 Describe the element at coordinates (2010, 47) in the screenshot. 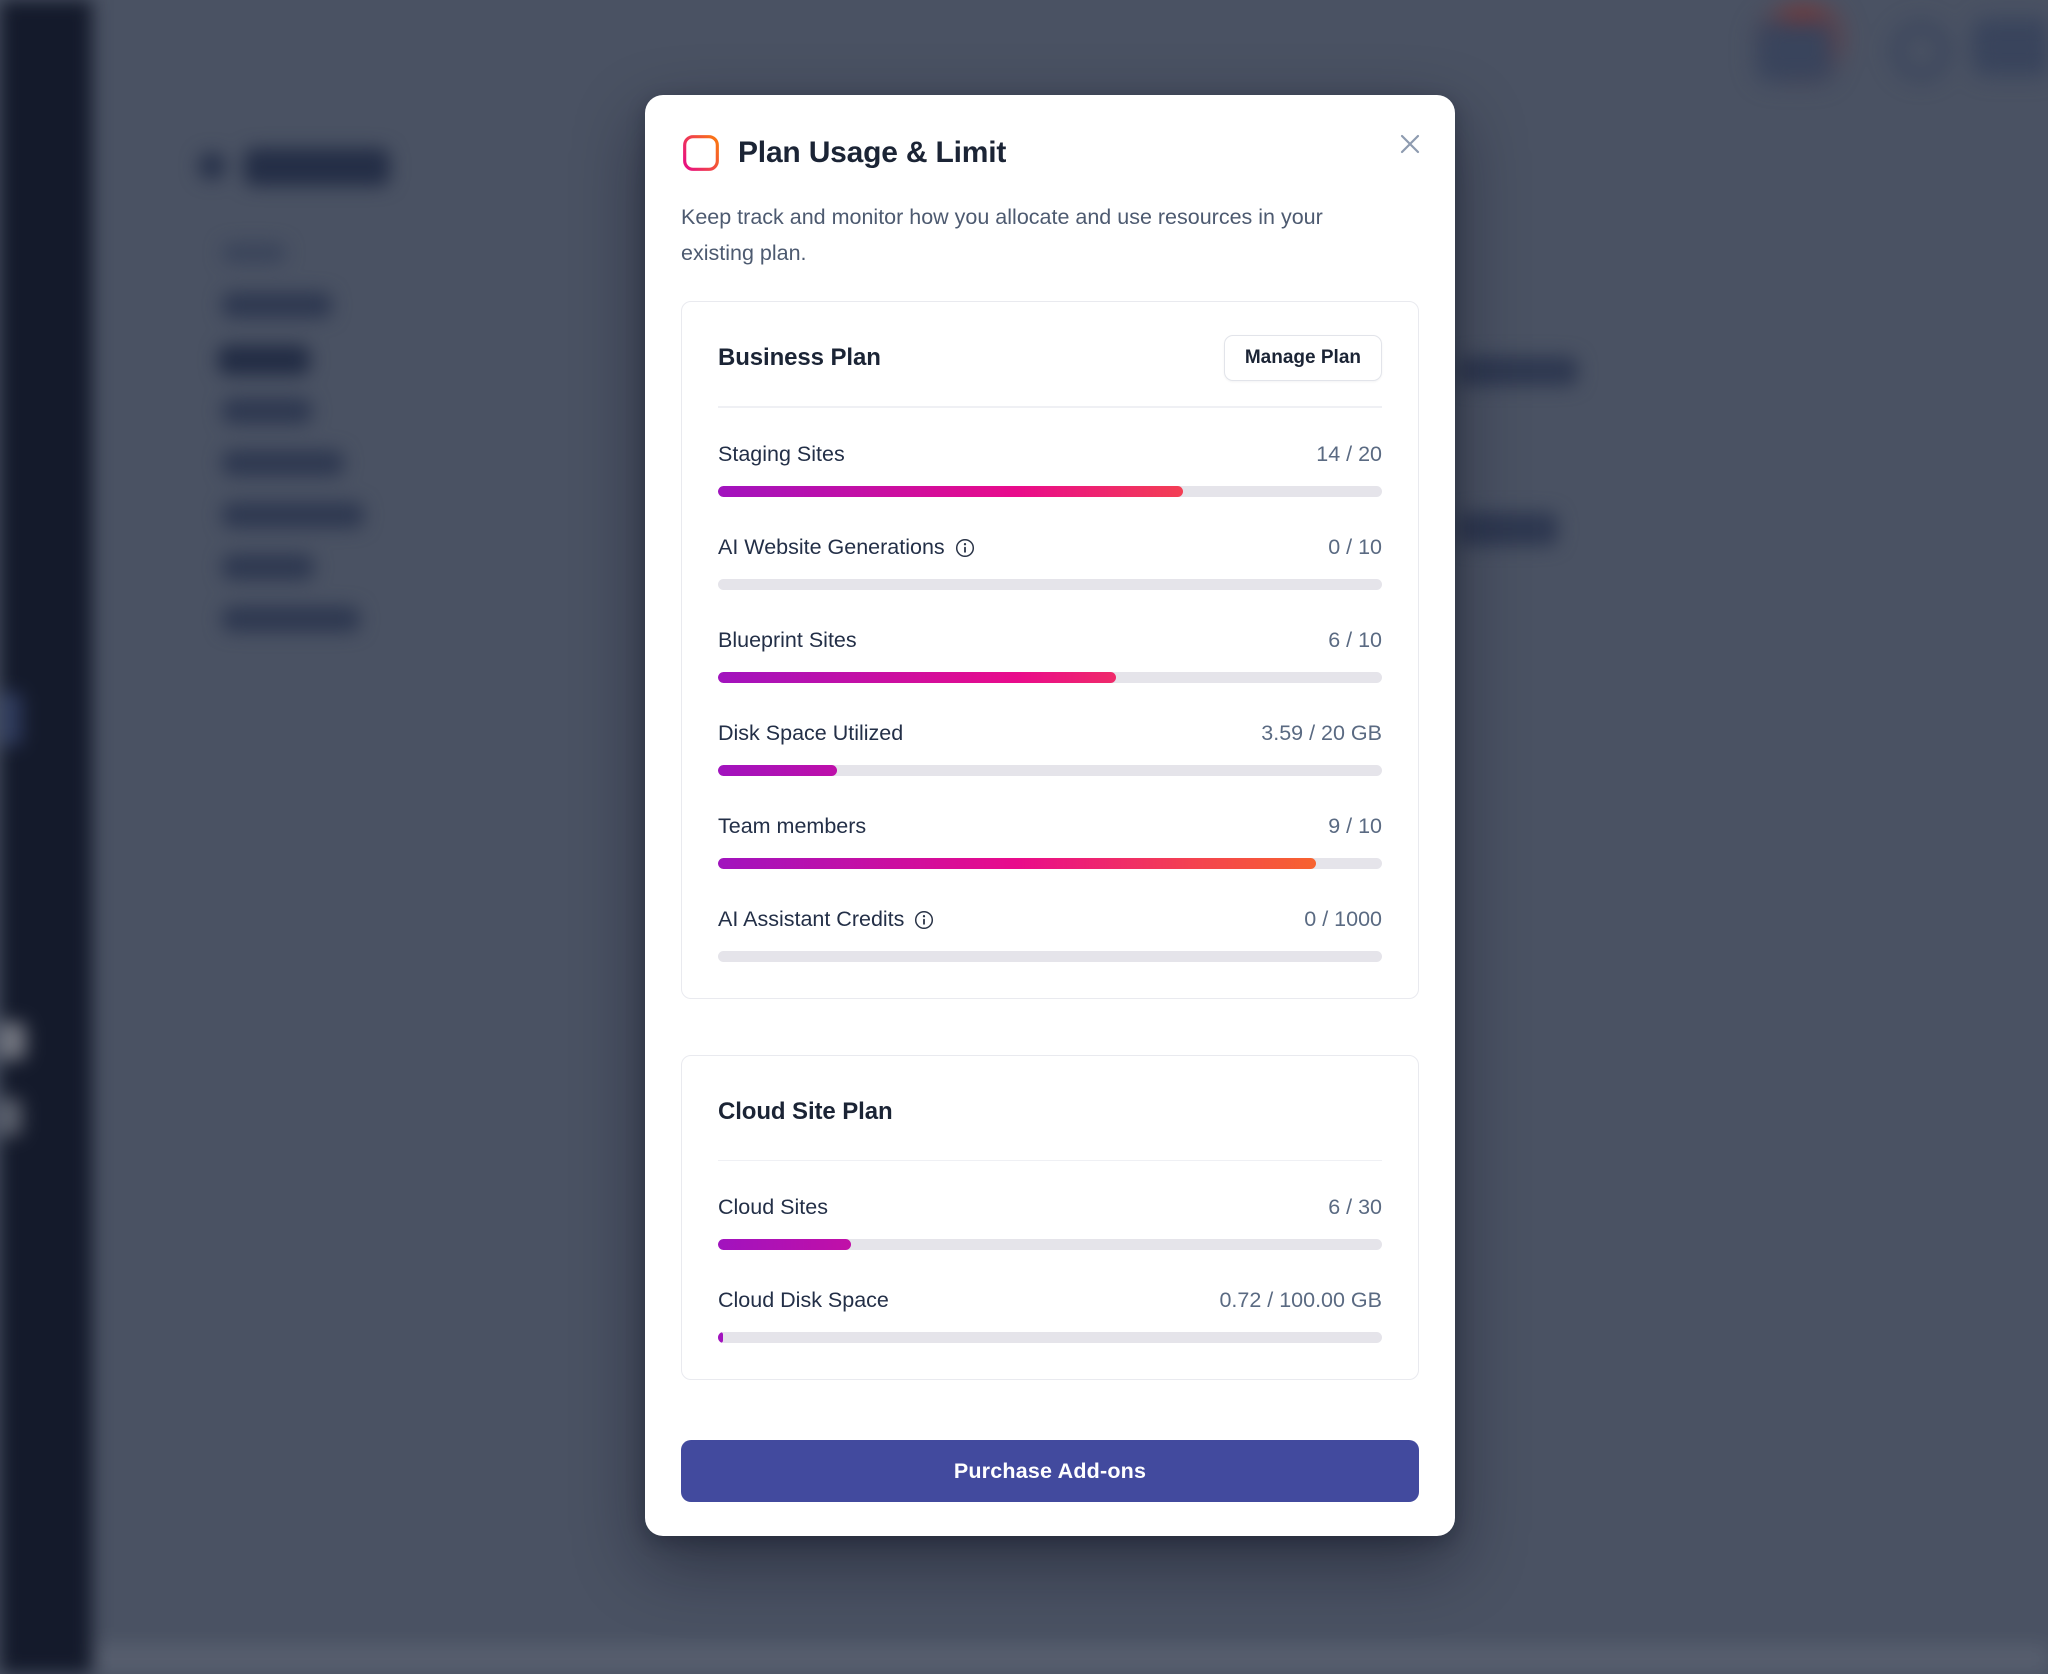

I see `avatar` at that location.